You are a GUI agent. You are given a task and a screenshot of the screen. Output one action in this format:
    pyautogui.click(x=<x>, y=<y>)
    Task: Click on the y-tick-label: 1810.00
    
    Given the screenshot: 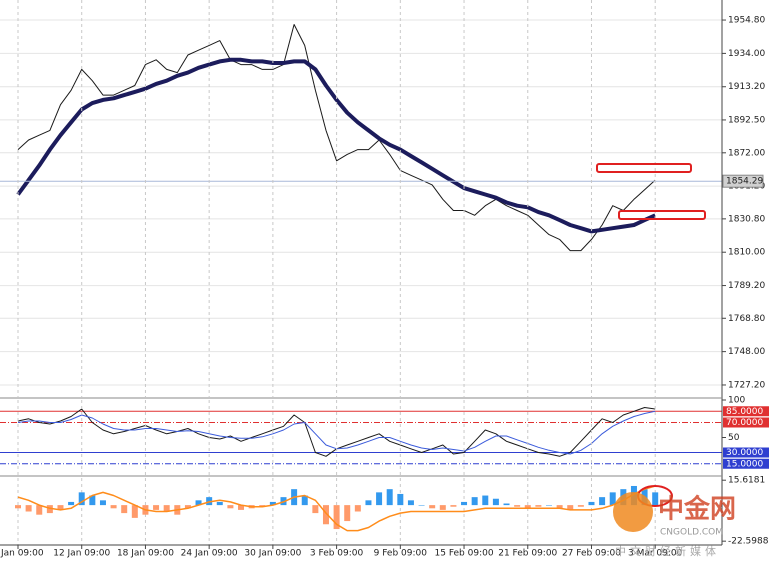 What is the action you would take?
    pyautogui.click(x=746, y=253)
    